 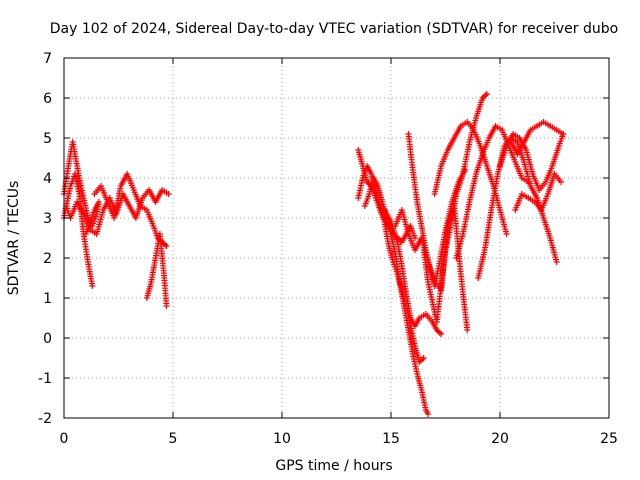 I want to click on y-tick-label-2: 0, so click(x=47, y=339).